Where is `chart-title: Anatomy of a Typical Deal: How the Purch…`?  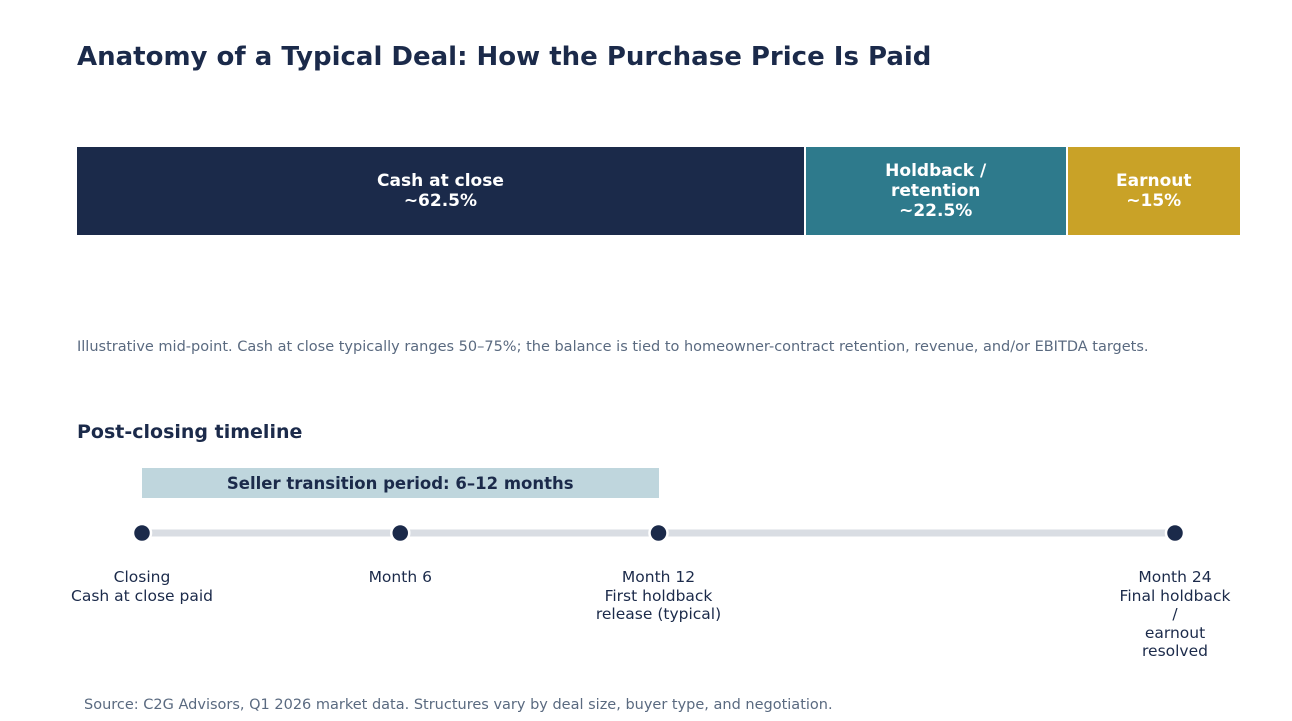 chart-title: Anatomy of a Typical Deal: How the Purch… is located at coordinates (504, 57).